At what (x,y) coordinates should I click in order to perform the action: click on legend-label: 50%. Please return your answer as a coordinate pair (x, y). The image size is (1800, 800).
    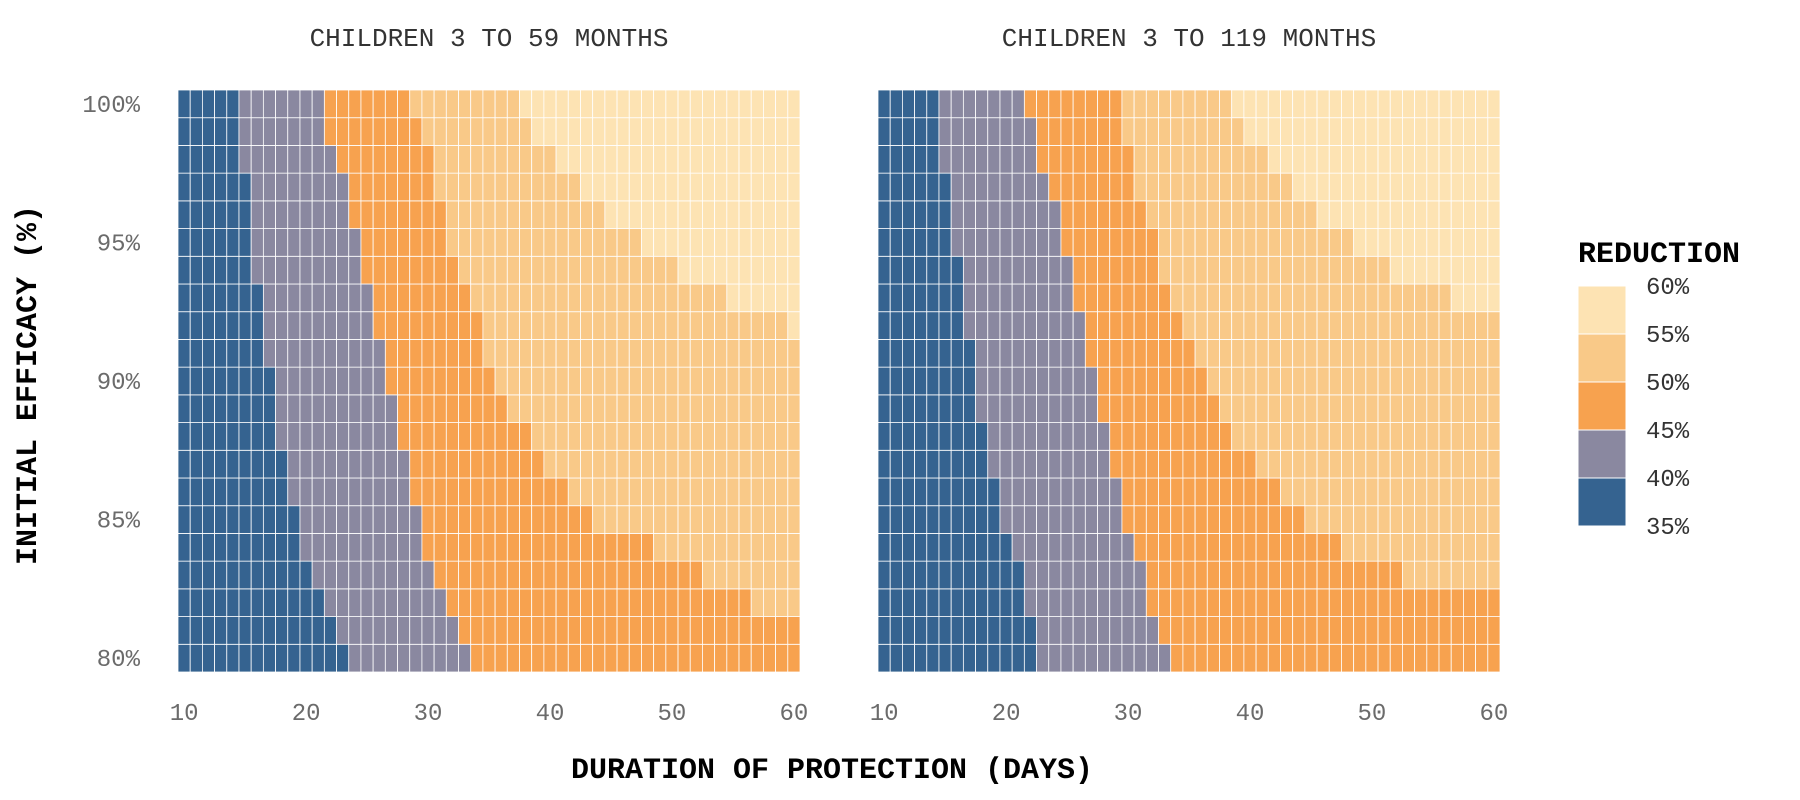
    Looking at the image, I should click on (1668, 384).